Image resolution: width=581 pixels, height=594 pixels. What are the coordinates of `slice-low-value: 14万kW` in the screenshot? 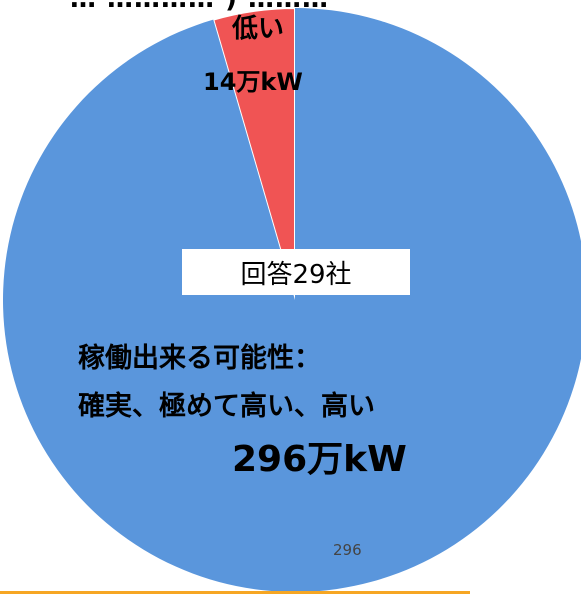 It's located at (253, 82).